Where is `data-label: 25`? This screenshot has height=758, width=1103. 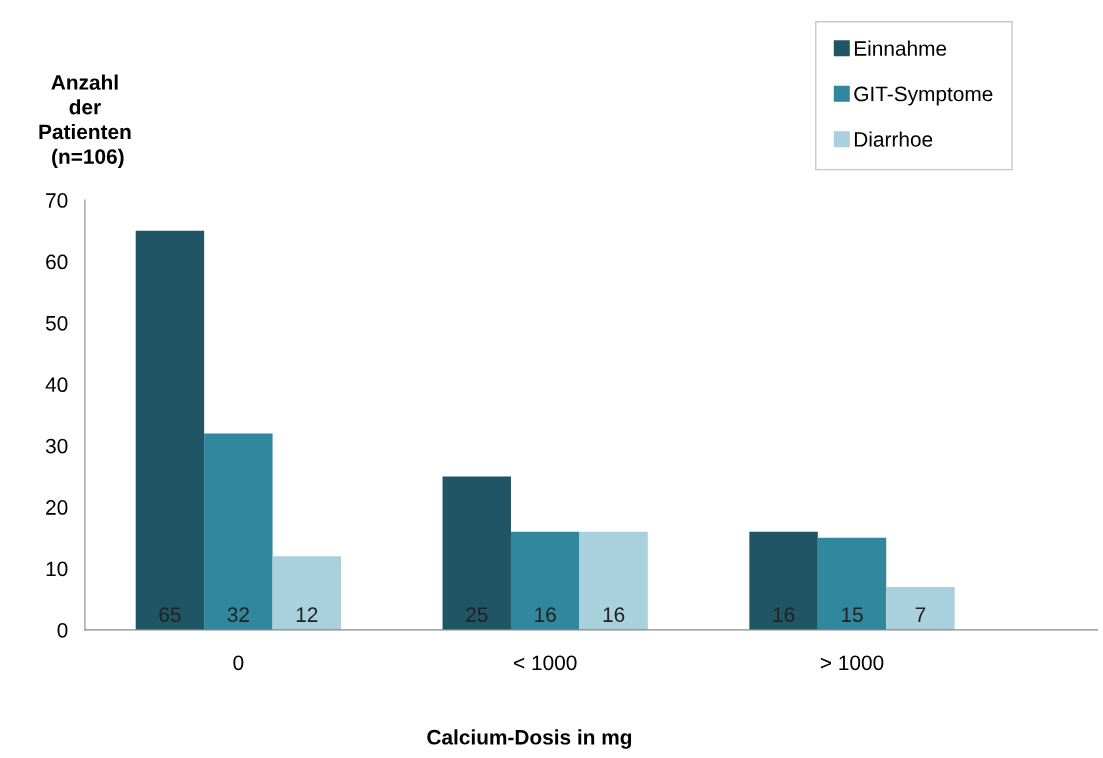 data-label: 25 is located at coordinates (477, 615).